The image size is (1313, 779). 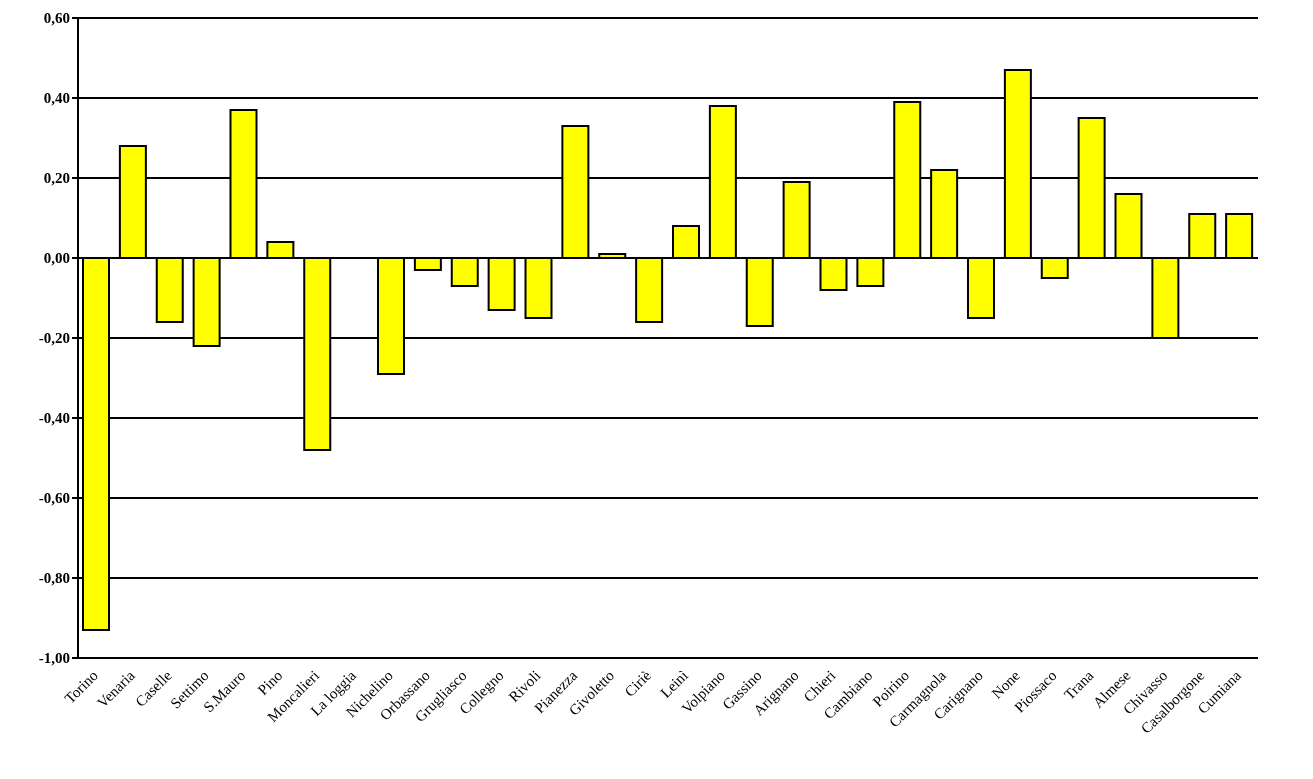 What do you see at coordinates (54, 578) in the screenshot?
I see `y-tick-label: -0,80` at bounding box center [54, 578].